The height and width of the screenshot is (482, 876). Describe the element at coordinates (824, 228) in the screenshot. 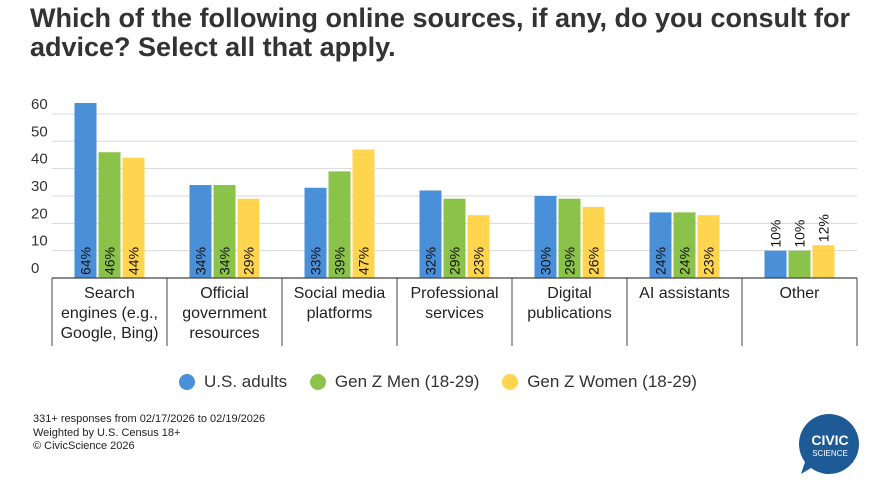

I see `data-label: 12%` at that location.